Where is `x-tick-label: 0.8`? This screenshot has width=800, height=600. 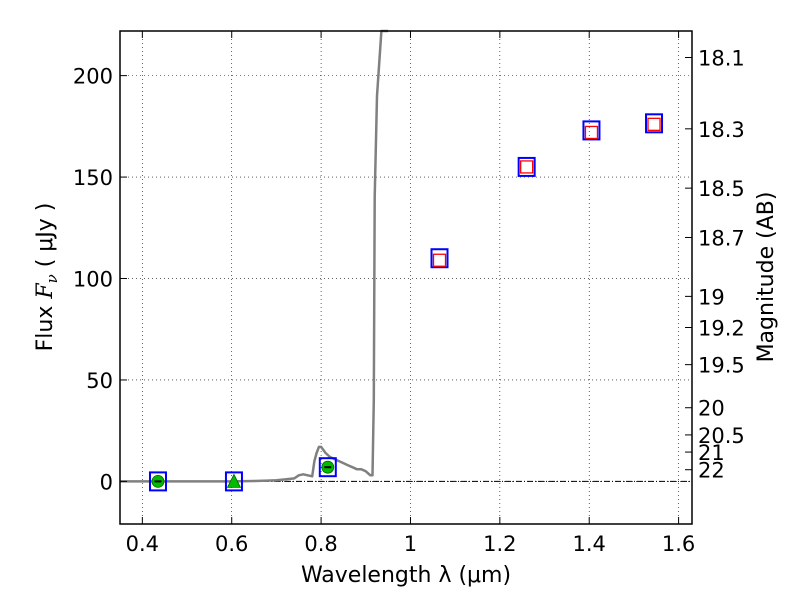 x-tick-label: 0.8 is located at coordinates (320, 544).